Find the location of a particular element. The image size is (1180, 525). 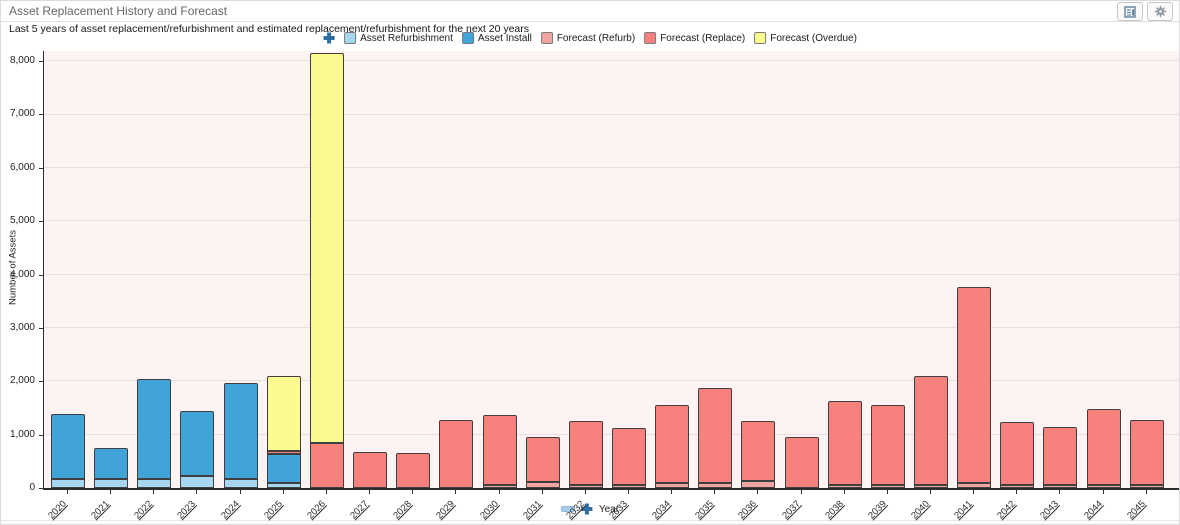

bar-2044 is located at coordinates (1103, 448).